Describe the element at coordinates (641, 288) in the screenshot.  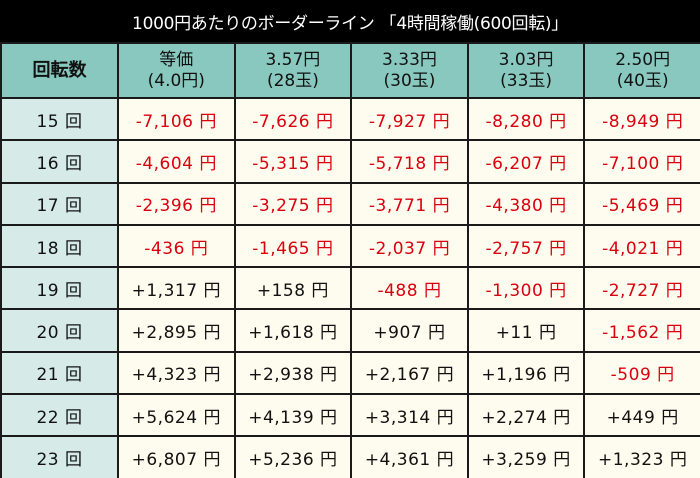
I see `table-cell-value: -2,727 円` at that location.